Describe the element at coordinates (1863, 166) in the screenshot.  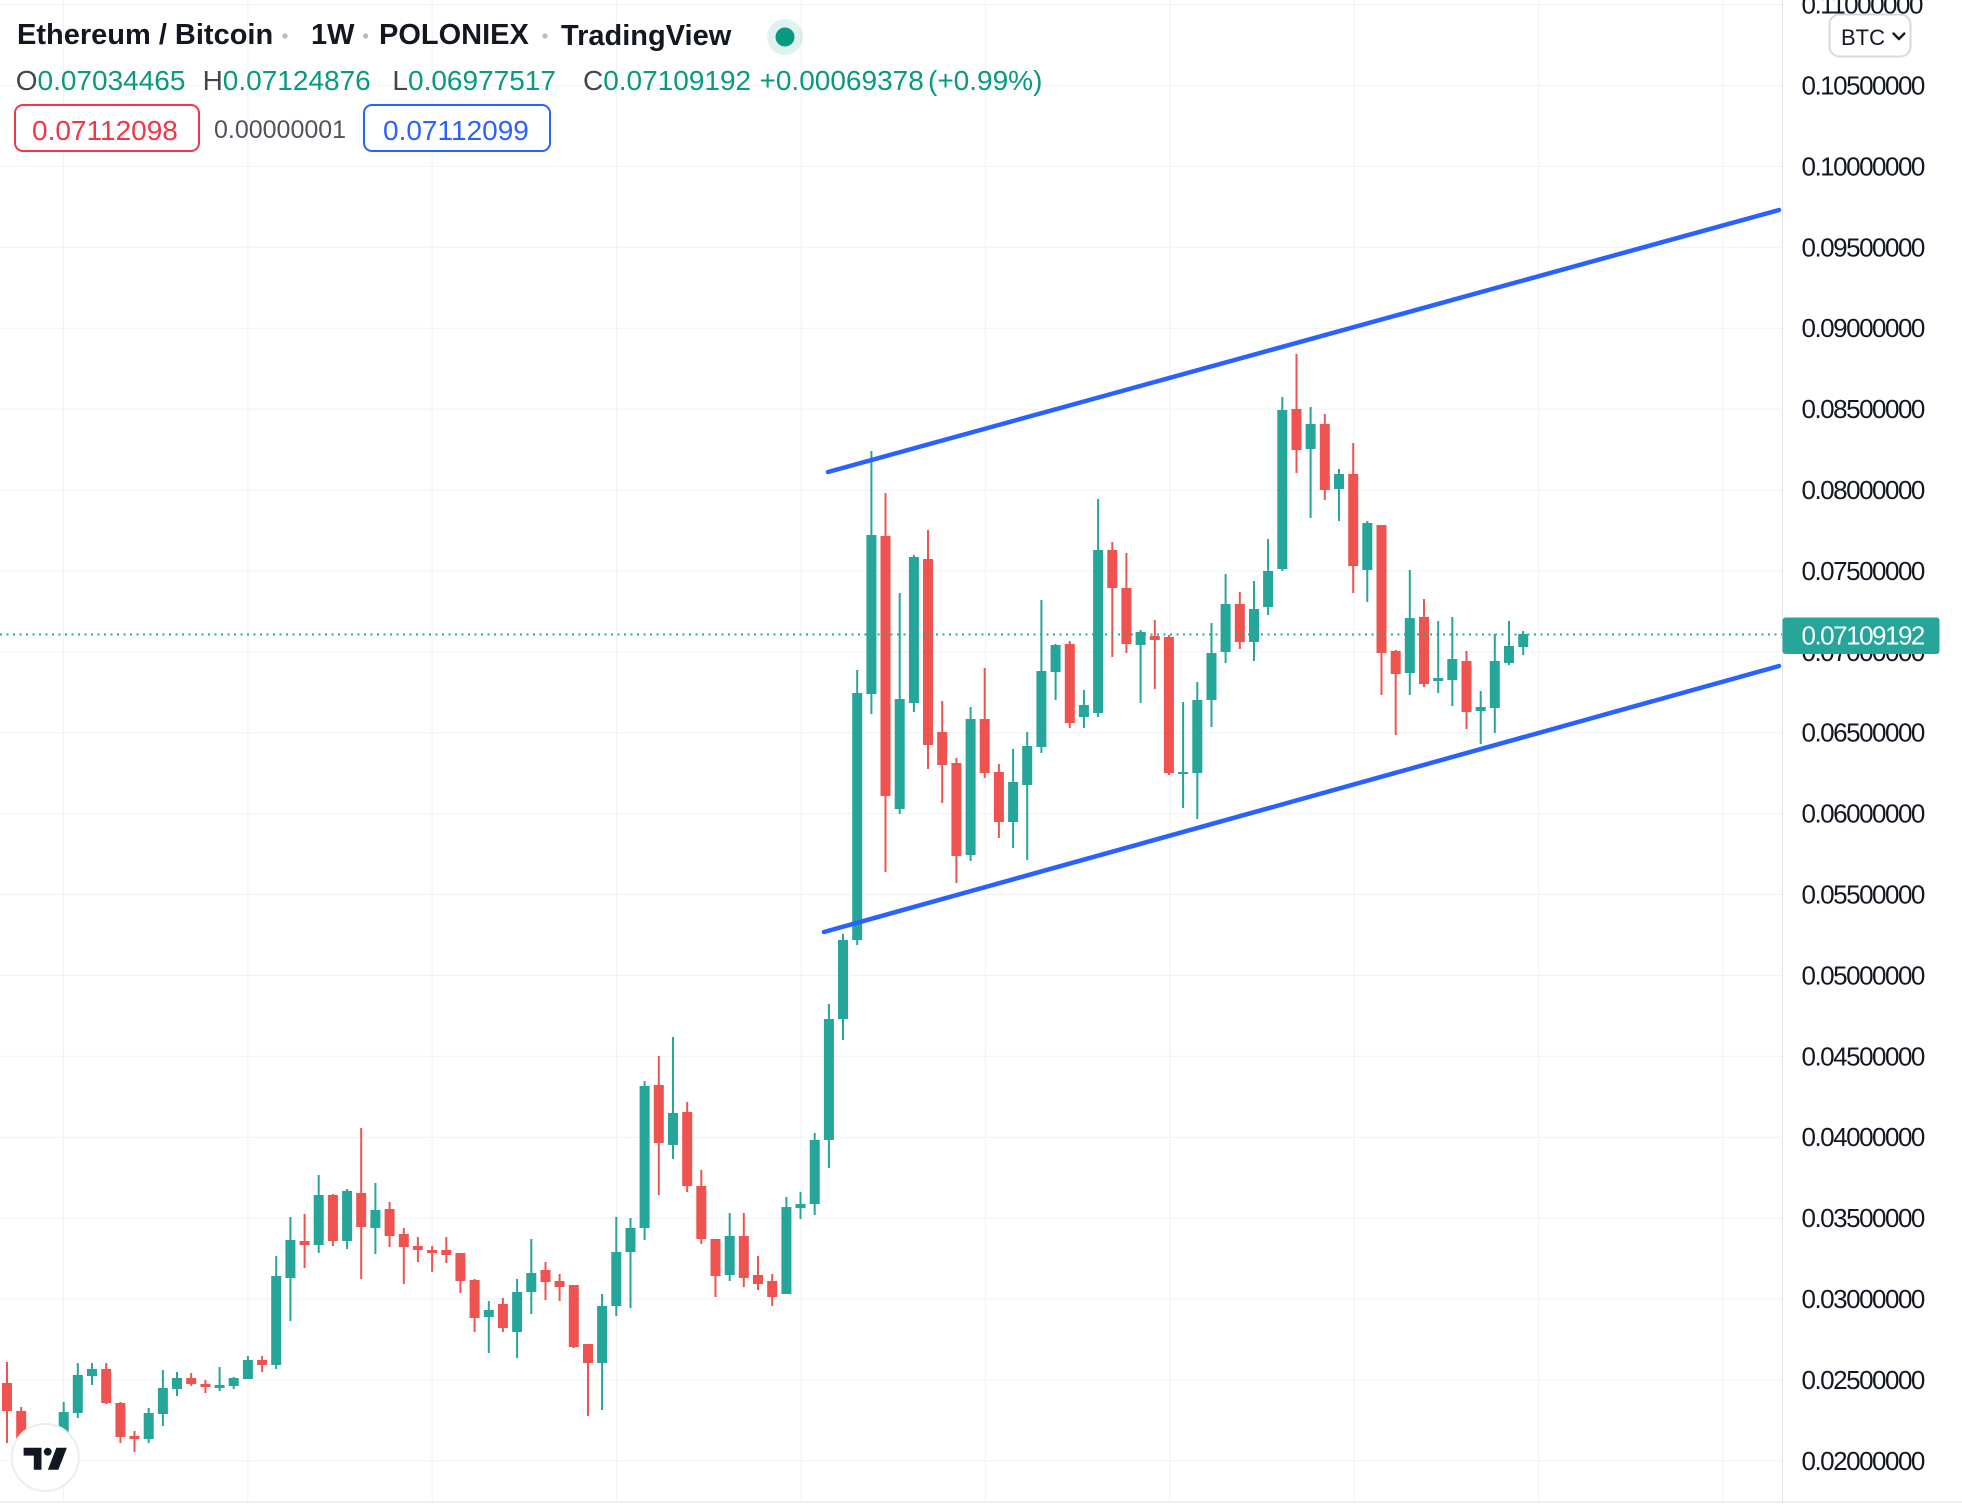
I see `svg-text: 0.10000000` at that location.